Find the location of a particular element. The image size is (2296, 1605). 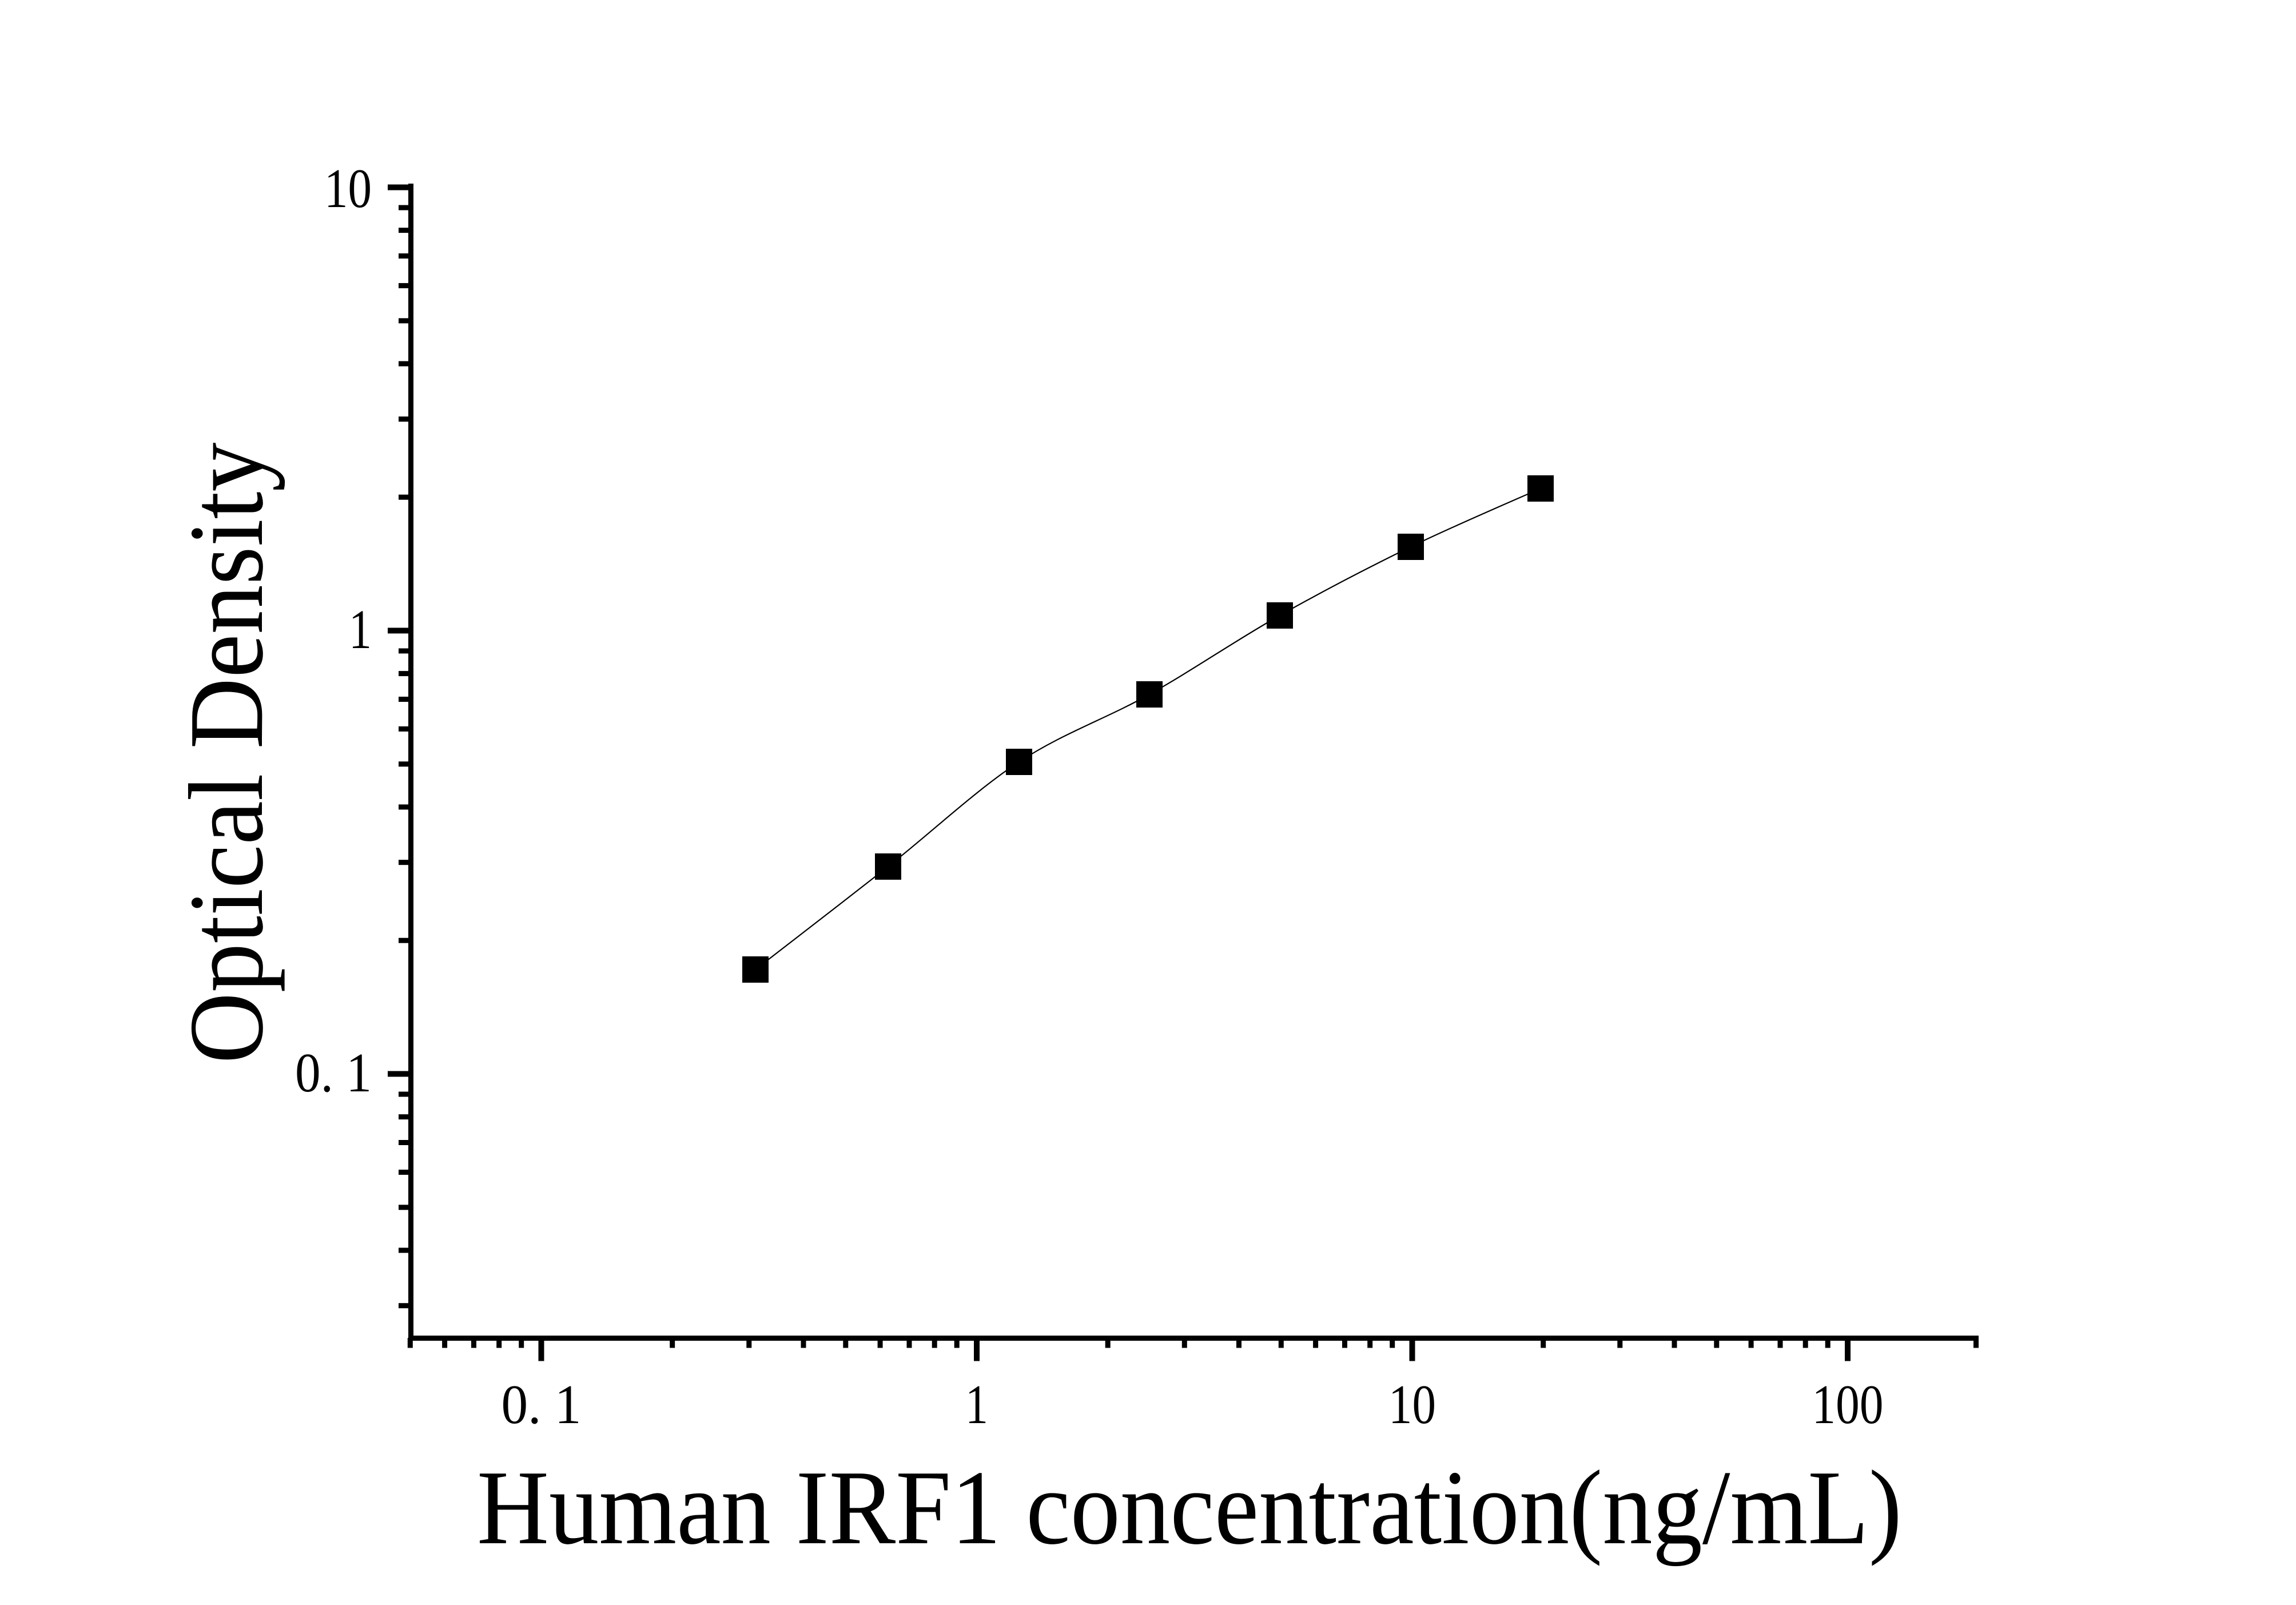

svg-text: Optical Density is located at coordinates (226, 753).